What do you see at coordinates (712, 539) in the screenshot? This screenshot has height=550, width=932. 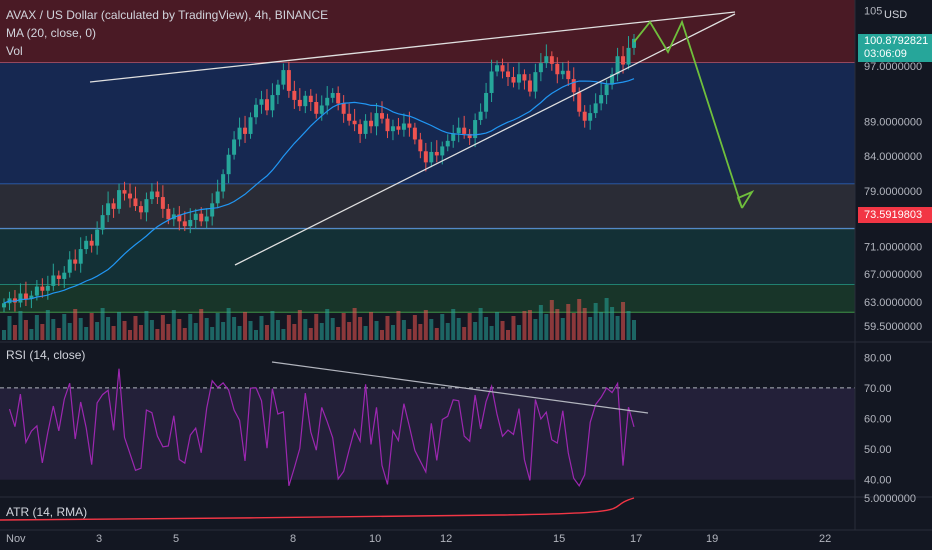 I see `time-tick: 19` at bounding box center [712, 539].